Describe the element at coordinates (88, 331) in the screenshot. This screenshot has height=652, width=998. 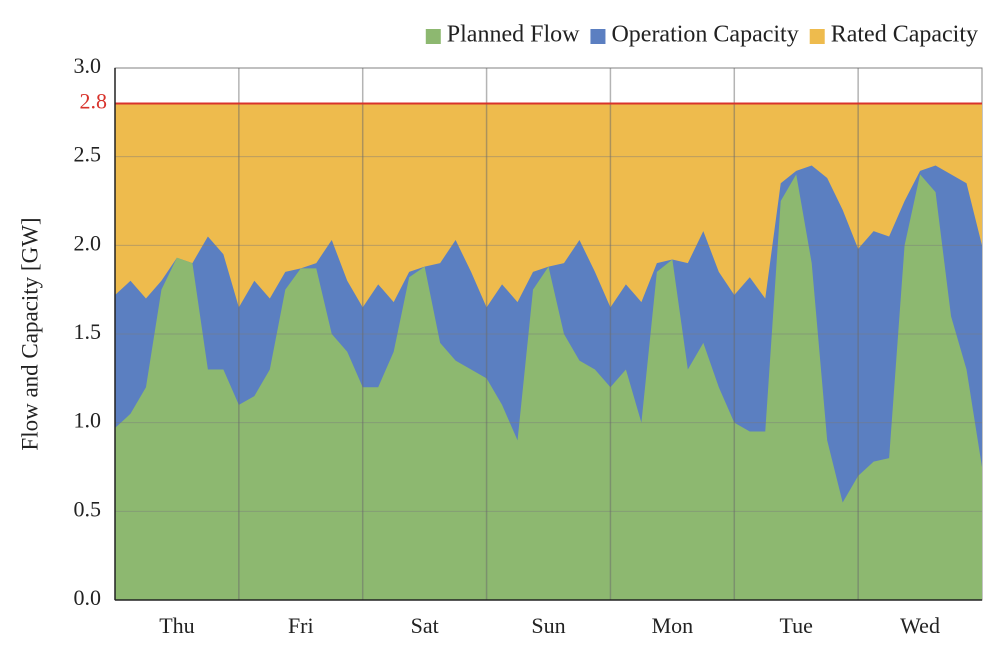
I see `y-tick-label: 1.5` at that location.